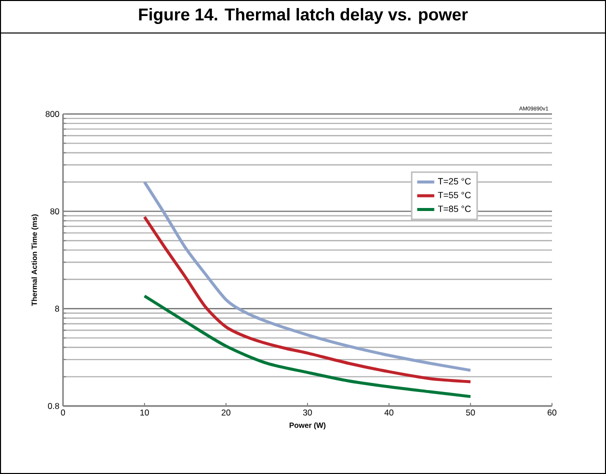  Describe the element at coordinates (63, 413) in the screenshot. I see `x-tick-label: 0` at that location.